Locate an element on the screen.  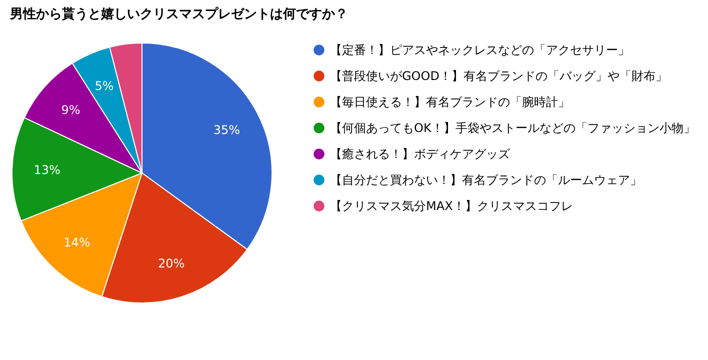
legend-label: 【自分だと買わない！】有名ブランドの「ルームウェア」 is located at coordinates (486, 180).